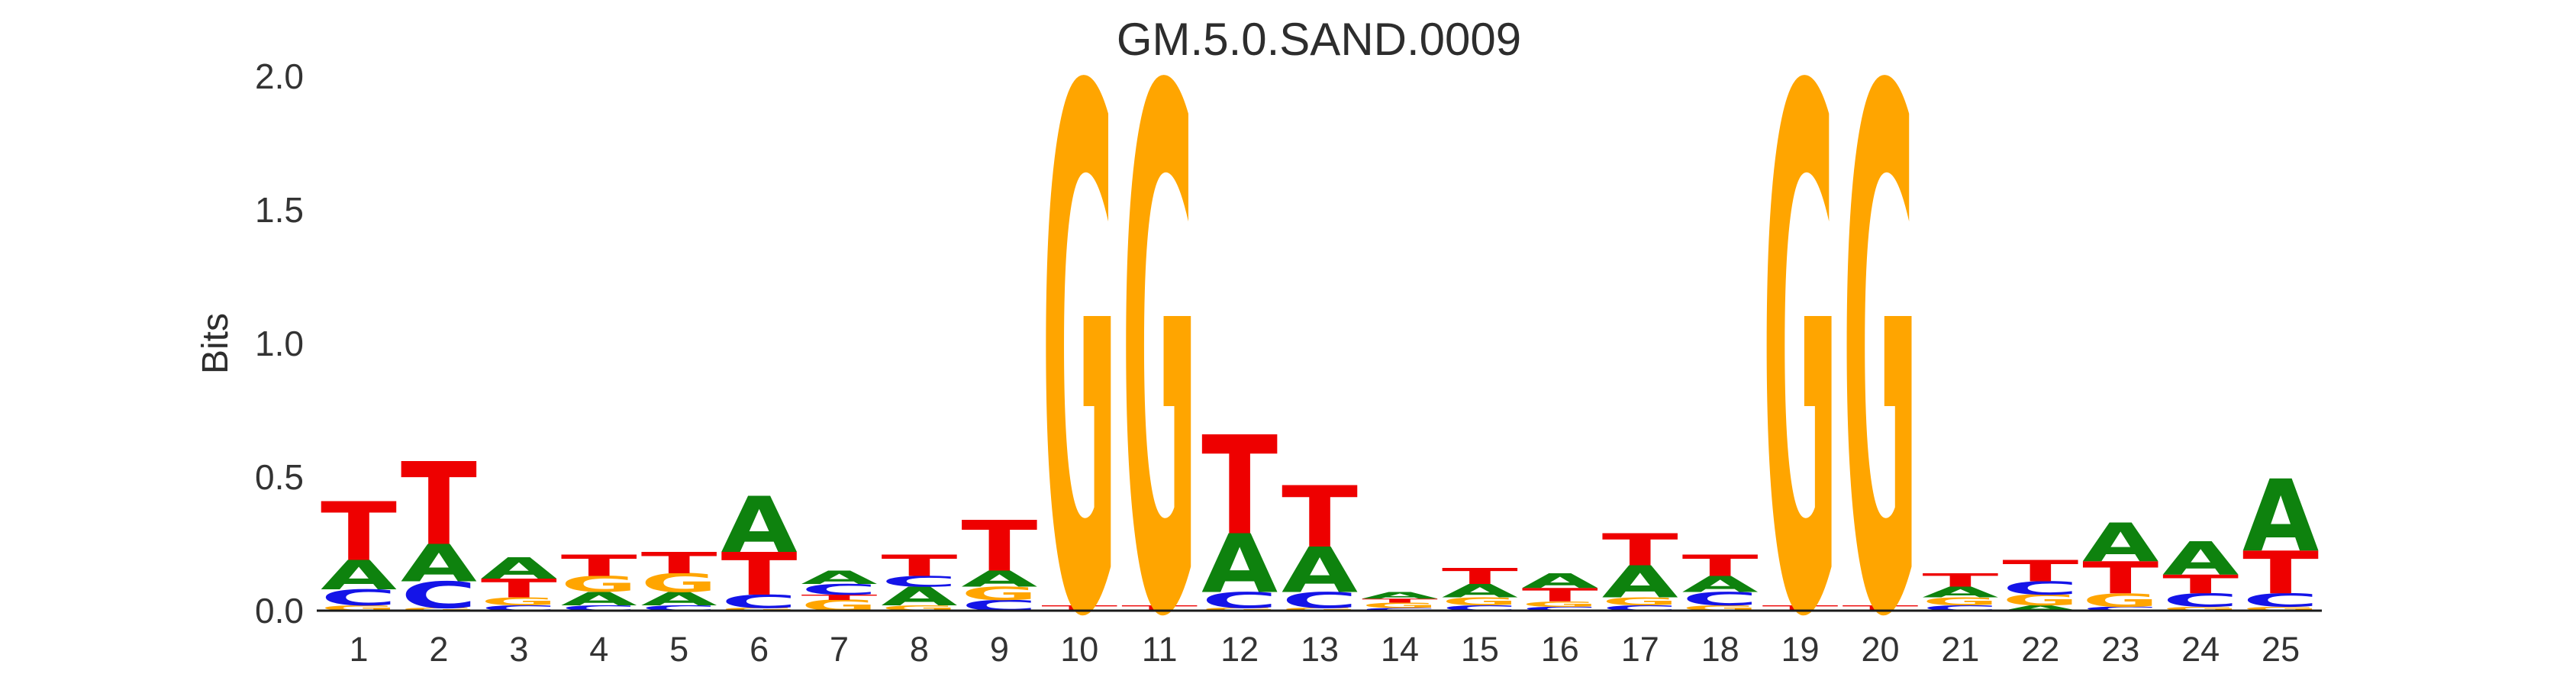 The height and width of the screenshot is (687, 2576). I want to click on x-tick-label: 8, so click(920, 649).